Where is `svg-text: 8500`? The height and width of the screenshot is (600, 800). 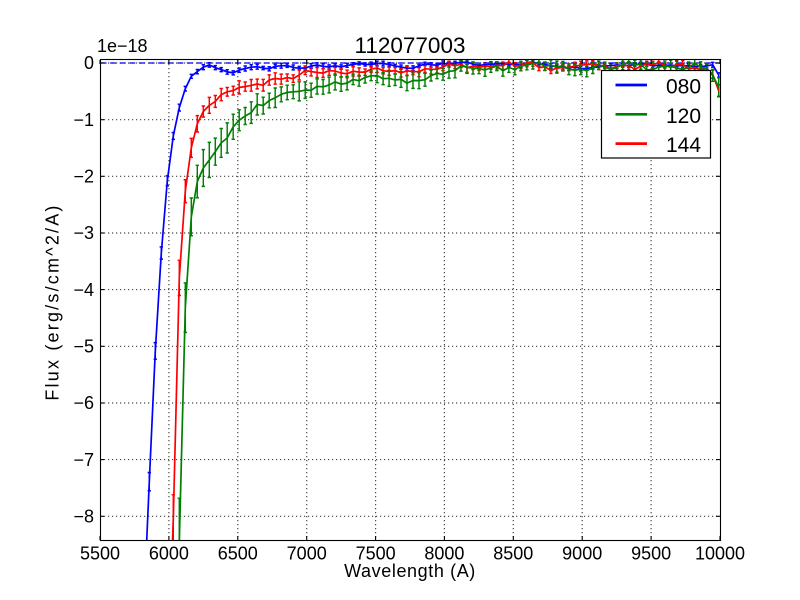
svg-text: 8500 is located at coordinates (513, 554).